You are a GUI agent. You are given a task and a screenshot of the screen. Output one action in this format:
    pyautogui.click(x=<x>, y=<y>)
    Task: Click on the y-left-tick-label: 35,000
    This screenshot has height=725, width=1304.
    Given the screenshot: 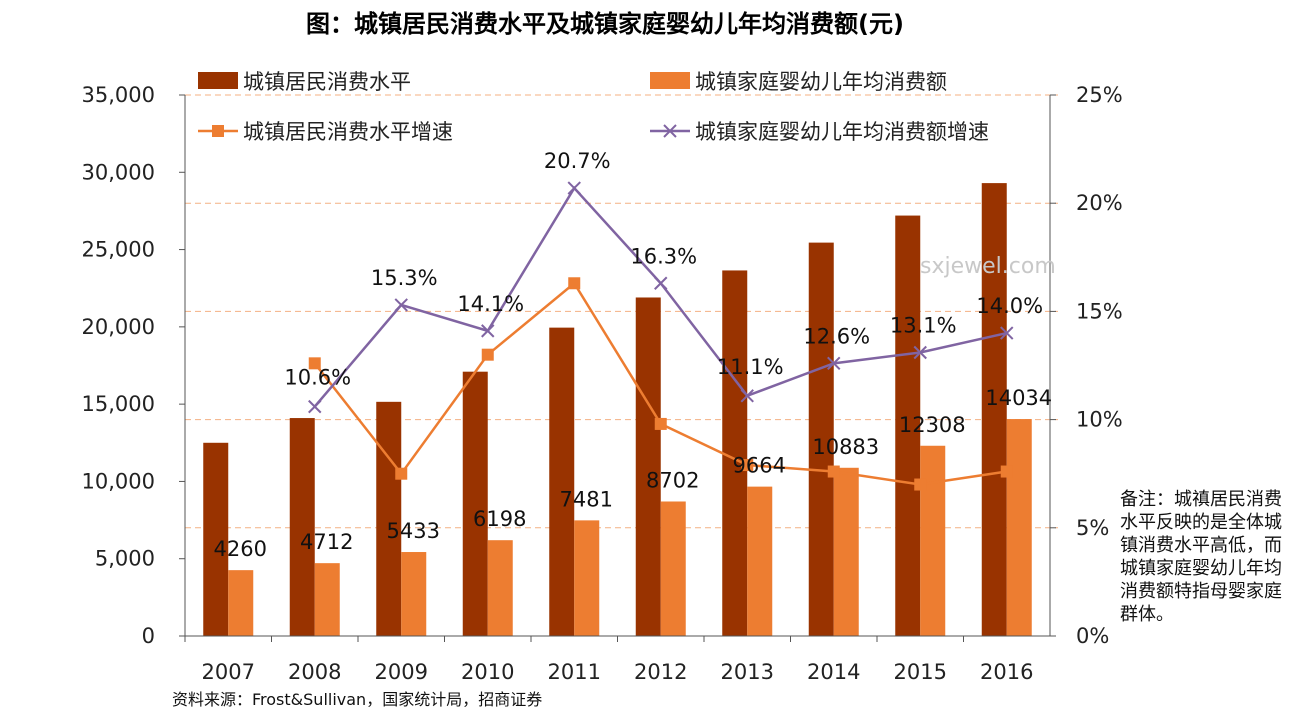 What is the action you would take?
    pyautogui.click(x=118, y=95)
    